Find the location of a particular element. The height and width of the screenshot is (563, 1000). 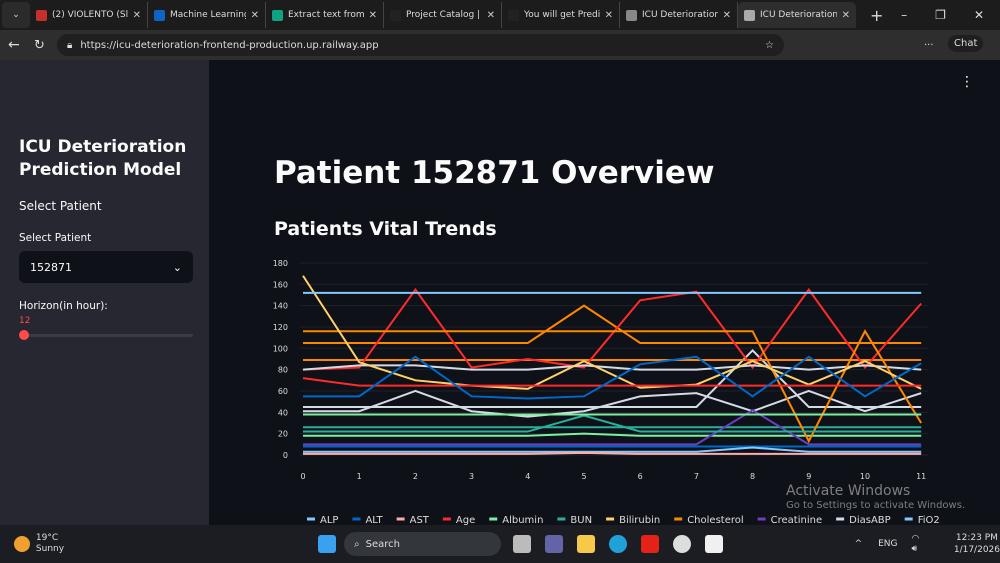

minimize-button: – is located at coordinates (904, 15).